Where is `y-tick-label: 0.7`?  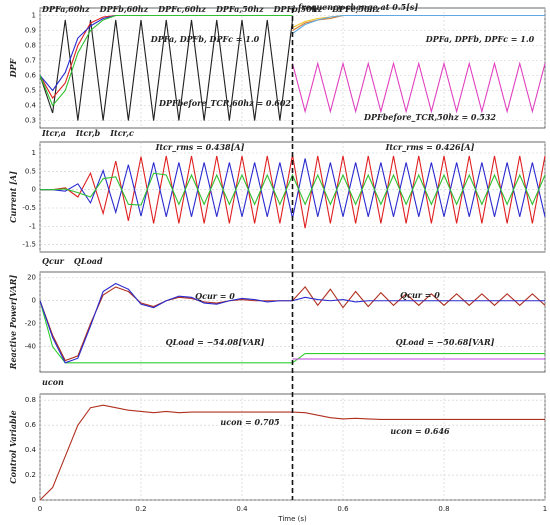
y-tick-label: 0.7 is located at coordinates (30, 61).